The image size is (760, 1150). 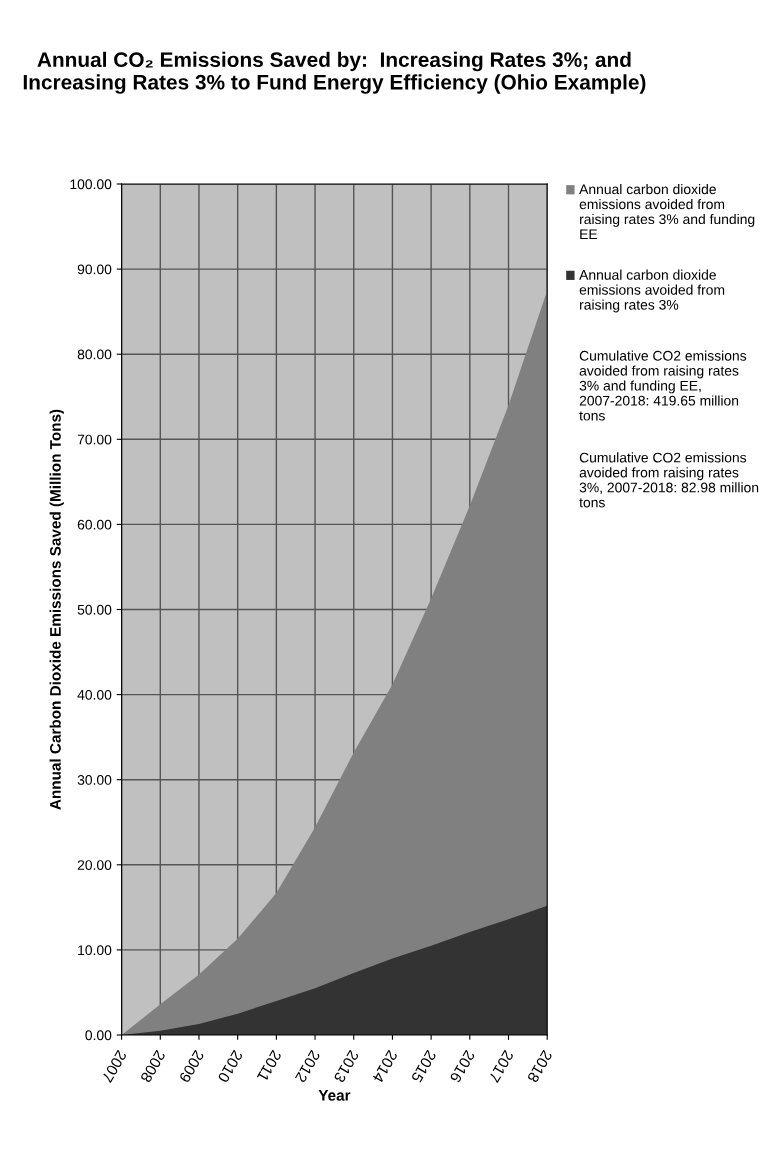 What do you see at coordinates (56, 609) in the screenshot?
I see `y-axis-title: Annual Carbon Dioxide Emissions Saved (Million Tons)` at bounding box center [56, 609].